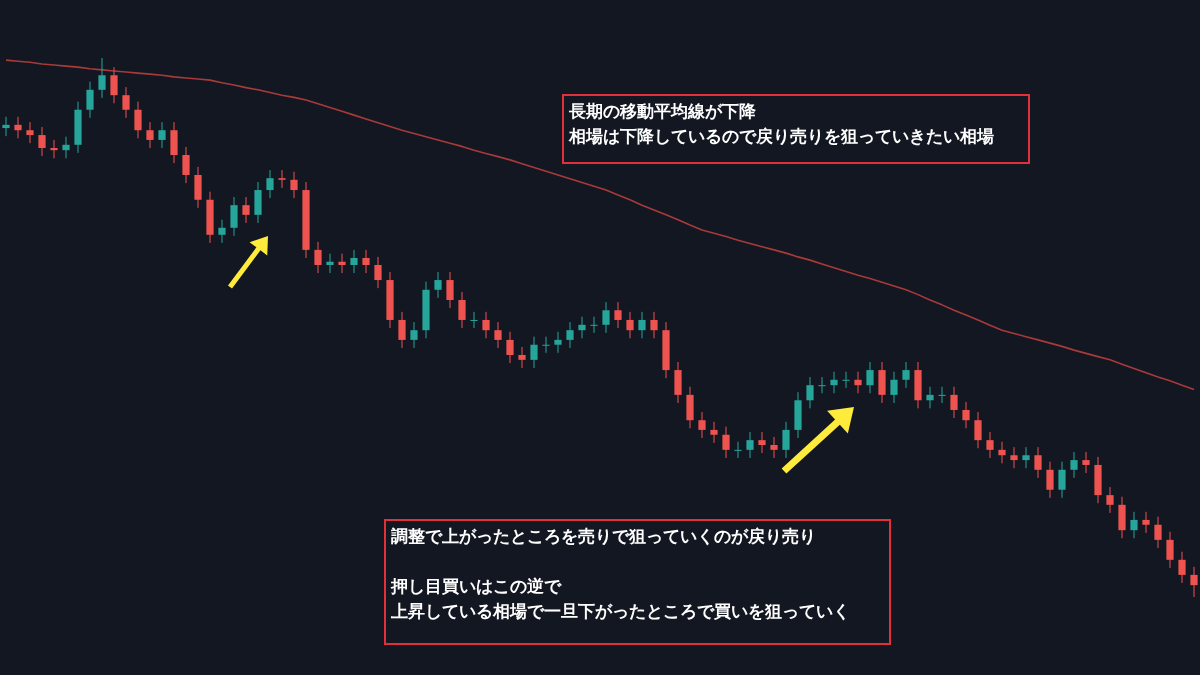 The height and width of the screenshot is (675, 1200). I want to click on annotation: 相場は下降しているので戻り売りを狙っていきたい相場, so click(781, 136).